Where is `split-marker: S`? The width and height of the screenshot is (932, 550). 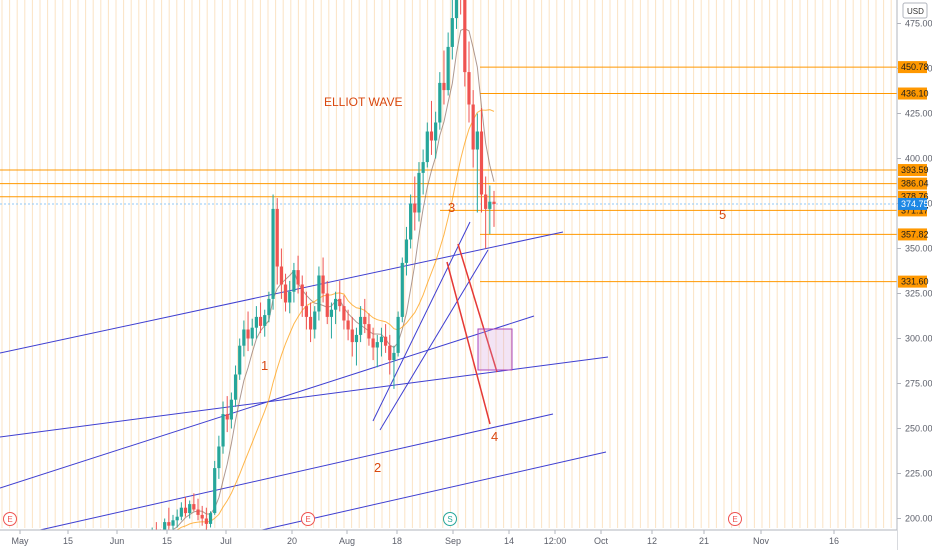
split-marker: S is located at coordinates (450, 519).